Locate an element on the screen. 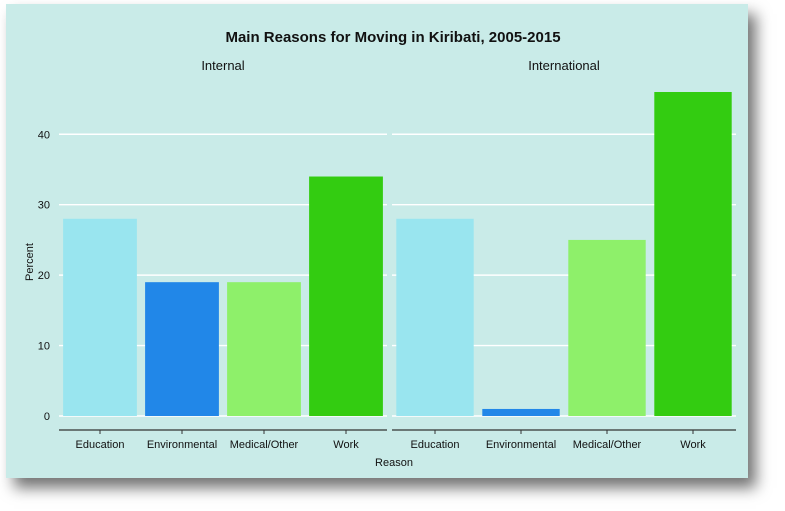 The image size is (785, 511). y-tick-label: 10 is located at coordinates (44, 347).